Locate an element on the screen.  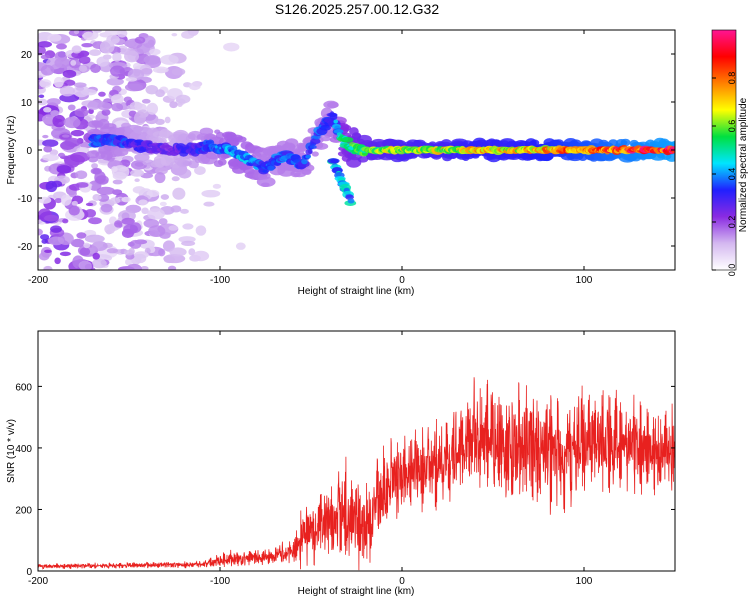
colorbar-gradient is located at coordinates (724, 150).